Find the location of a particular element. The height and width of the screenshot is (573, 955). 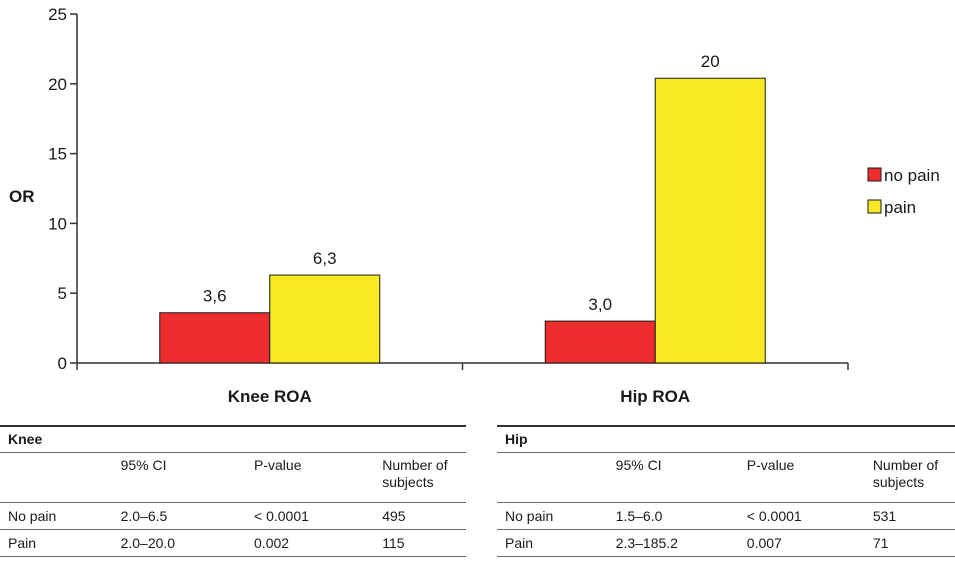

x-tick-label: Hip ROA is located at coordinates (655, 396).